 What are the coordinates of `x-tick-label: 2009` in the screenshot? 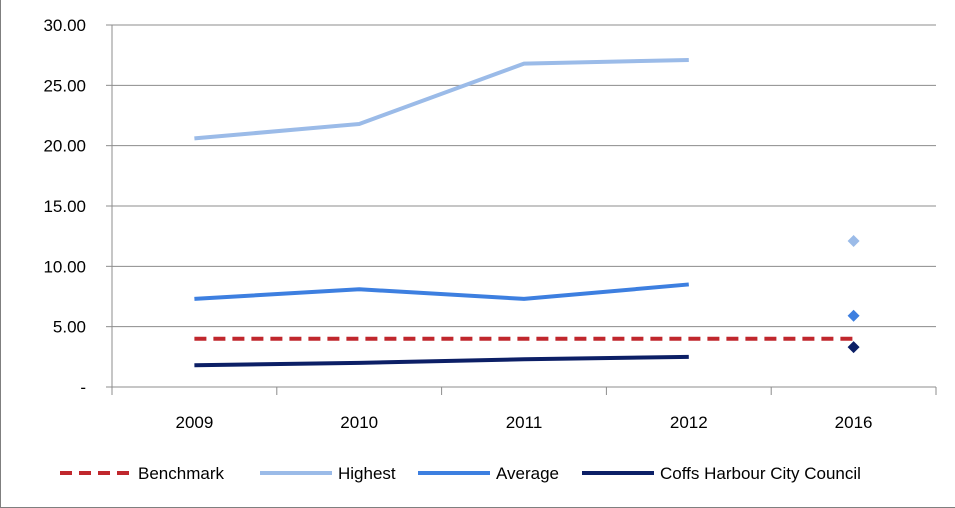 It's located at (194, 422).